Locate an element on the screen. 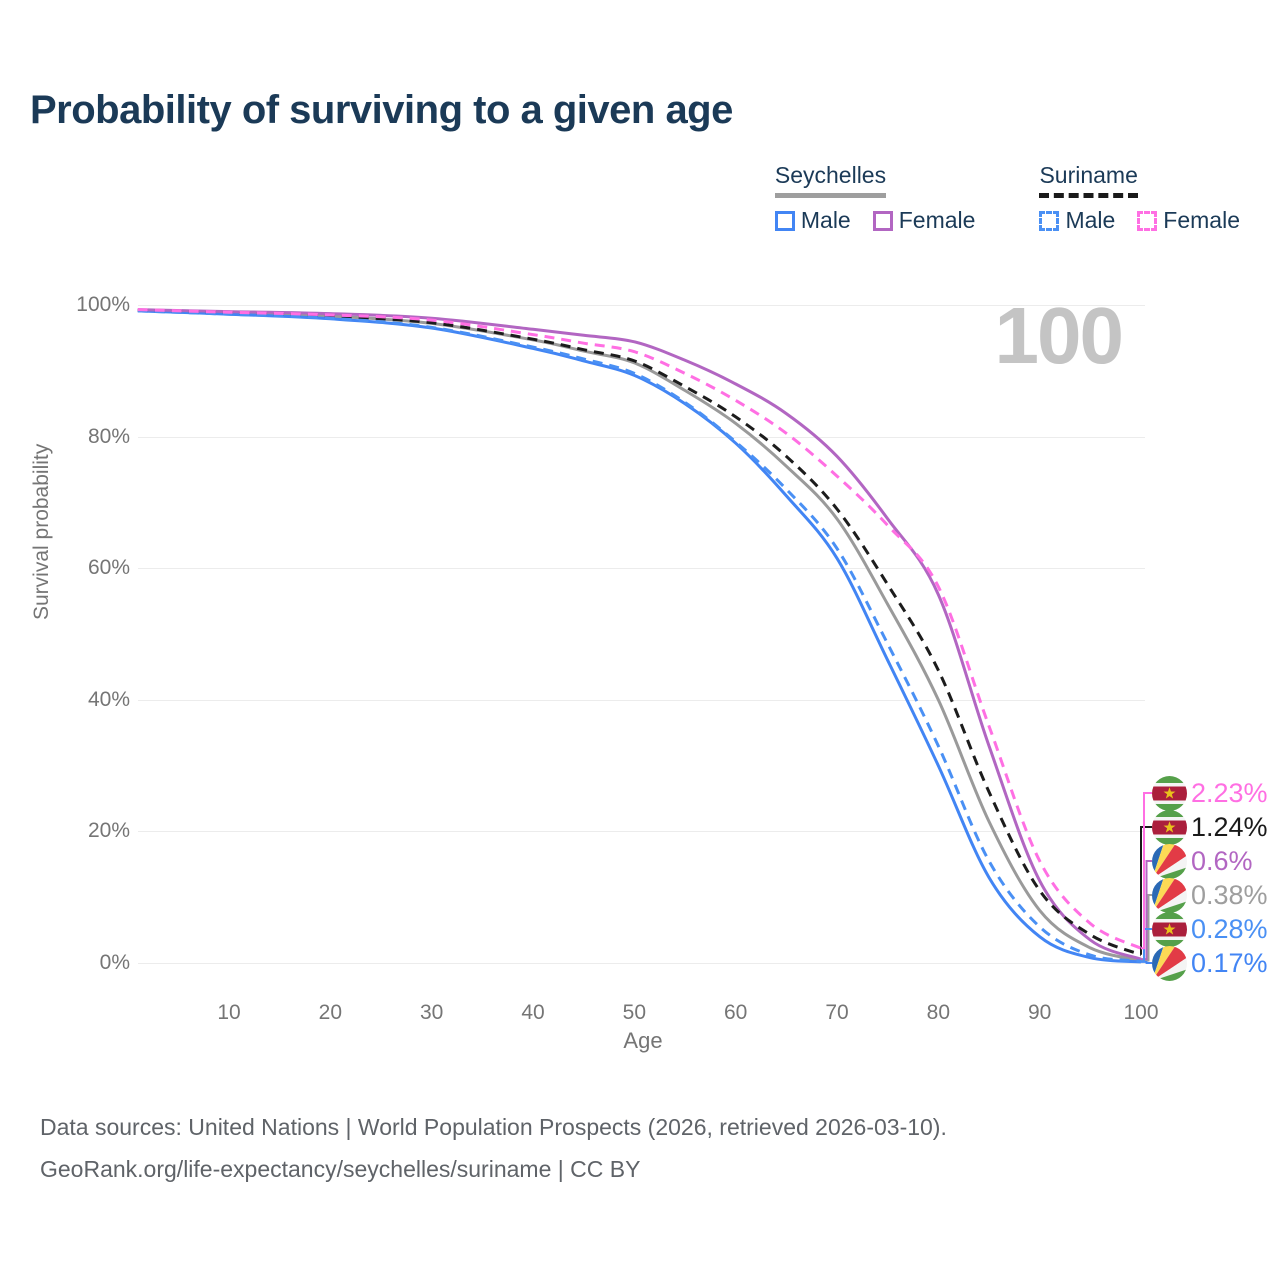 The image size is (1280, 1280). x-axis-tick-label: 20 is located at coordinates (330, 1012).